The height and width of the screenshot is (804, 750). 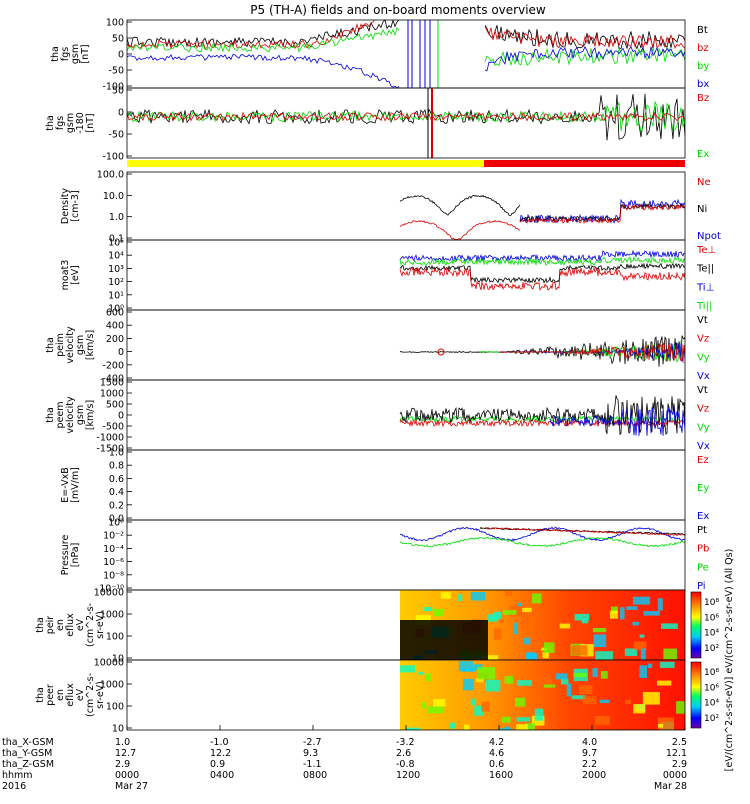 I want to click on panel-1: 100 50 0 -50 -100 tha fgs gsm [nT] Bt bz by bx, so click(x=379, y=55).